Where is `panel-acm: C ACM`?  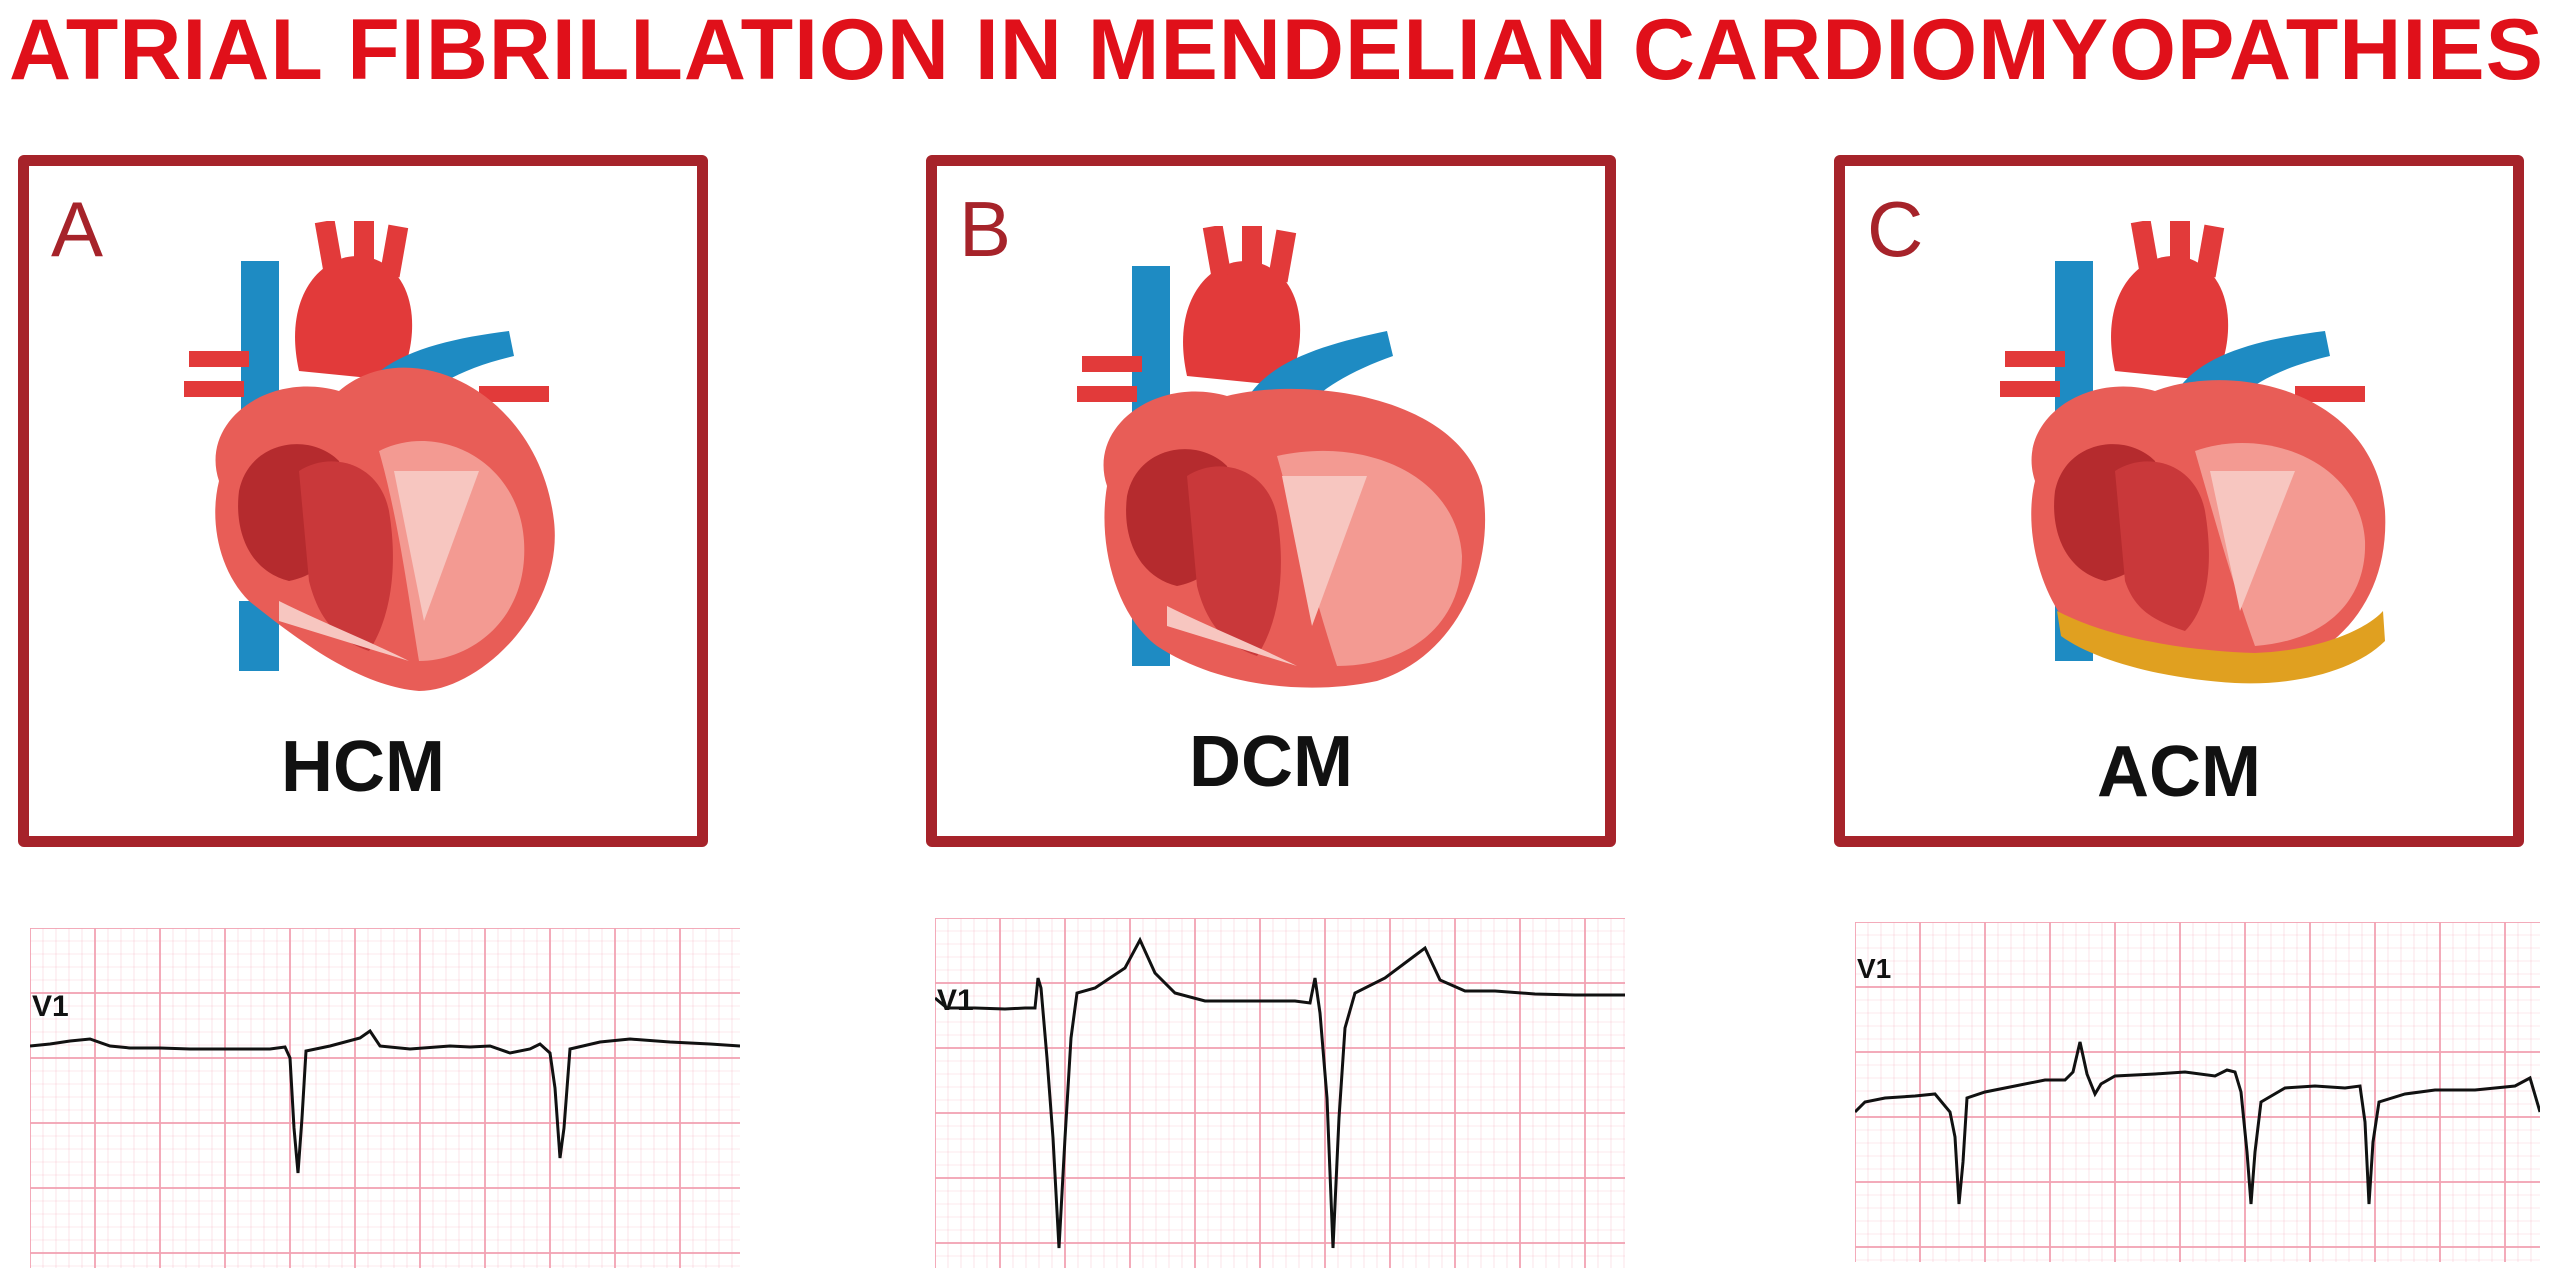
panel-acm: C ACM is located at coordinates (2179, 501).